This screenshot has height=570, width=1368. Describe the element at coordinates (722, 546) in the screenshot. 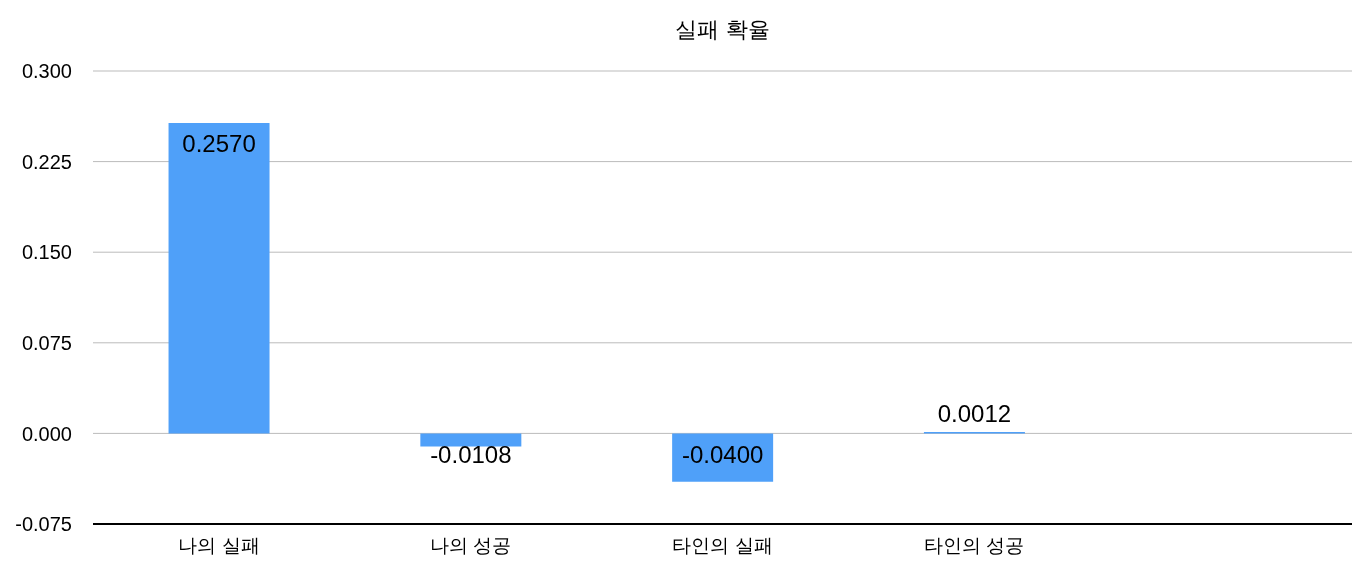

I see `x-tick-label: 타인의 실패` at that location.